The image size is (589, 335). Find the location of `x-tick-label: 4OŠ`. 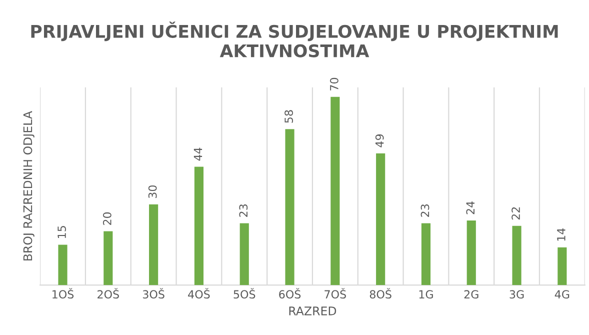

x-tick-label: 4OŠ is located at coordinates (199, 293).